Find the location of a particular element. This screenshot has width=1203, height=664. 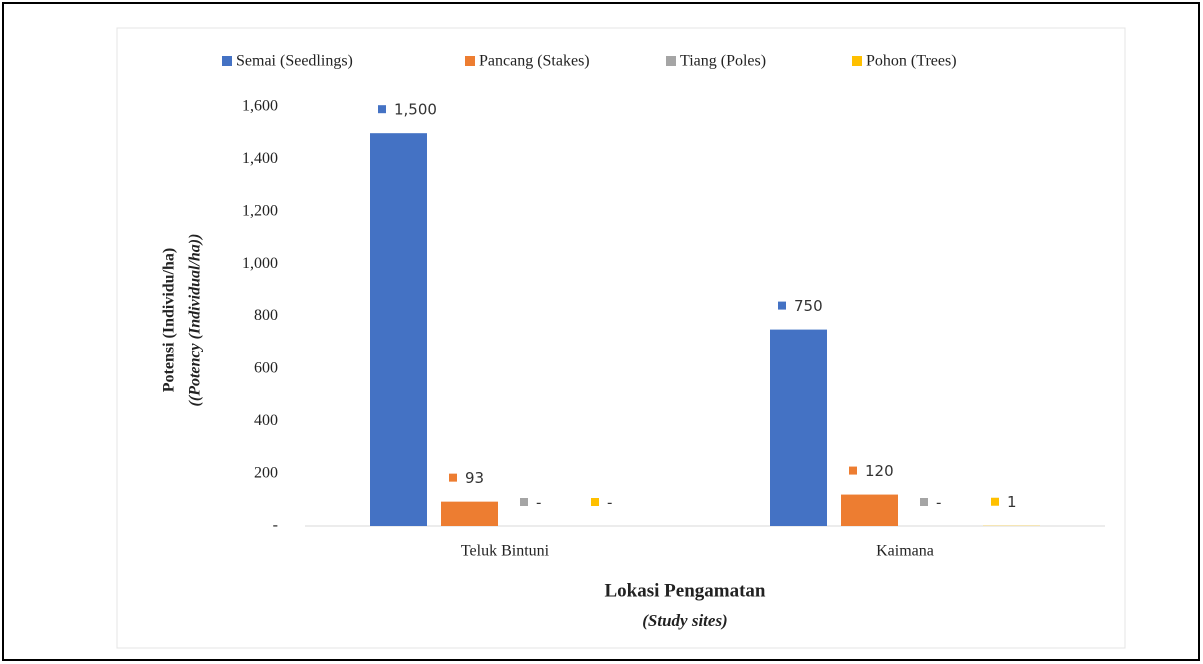

x-axis-label: (Study sites) is located at coordinates (684, 620).